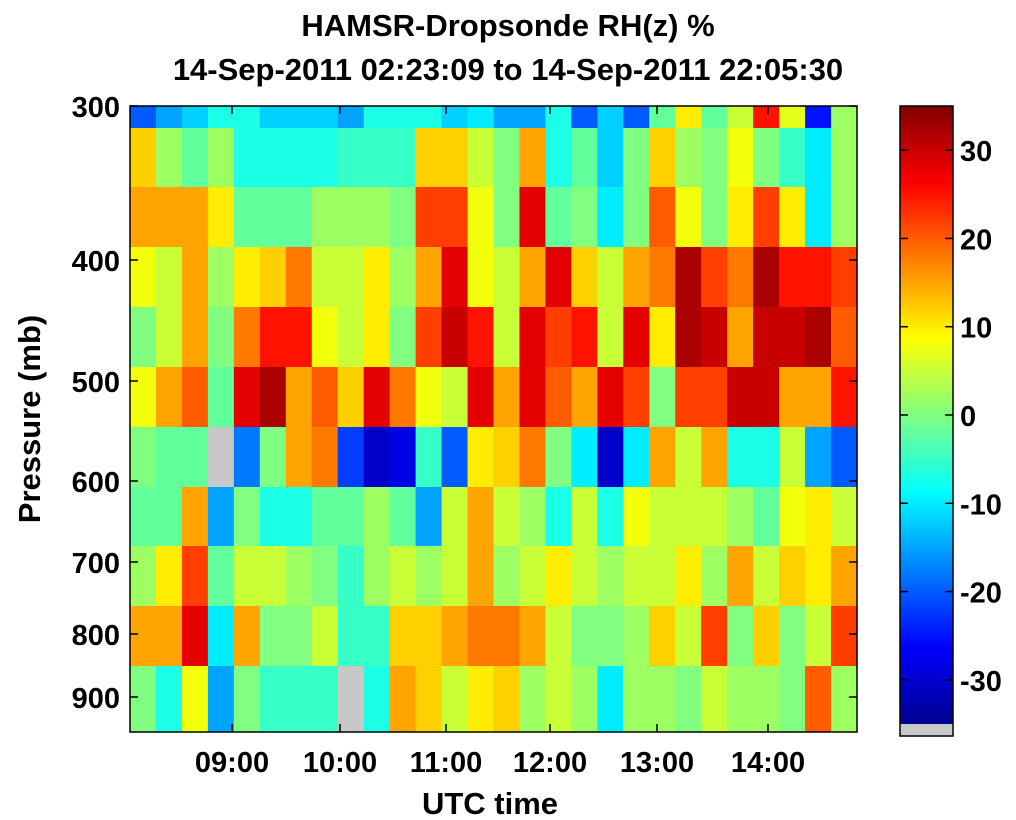 This screenshot has height=820, width=1016. Describe the element at coordinates (926, 730) in the screenshot. I see `colorbar-missing-swatch` at that location.